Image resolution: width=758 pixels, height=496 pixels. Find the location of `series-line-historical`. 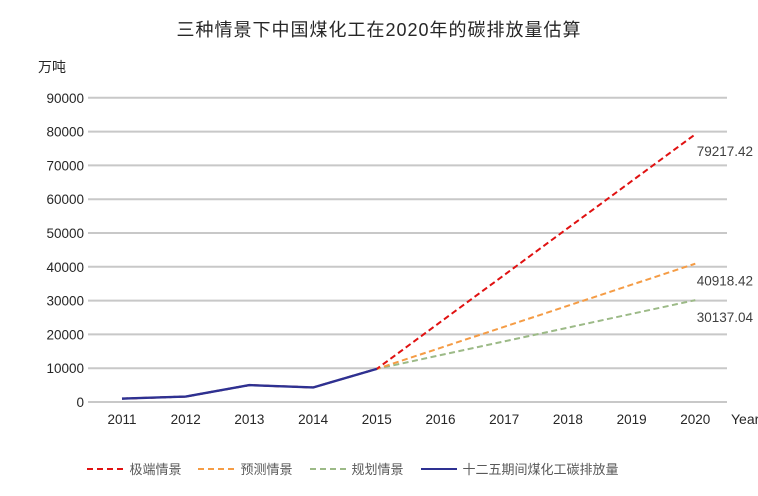

series-line-historical is located at coordinates (249, 383).